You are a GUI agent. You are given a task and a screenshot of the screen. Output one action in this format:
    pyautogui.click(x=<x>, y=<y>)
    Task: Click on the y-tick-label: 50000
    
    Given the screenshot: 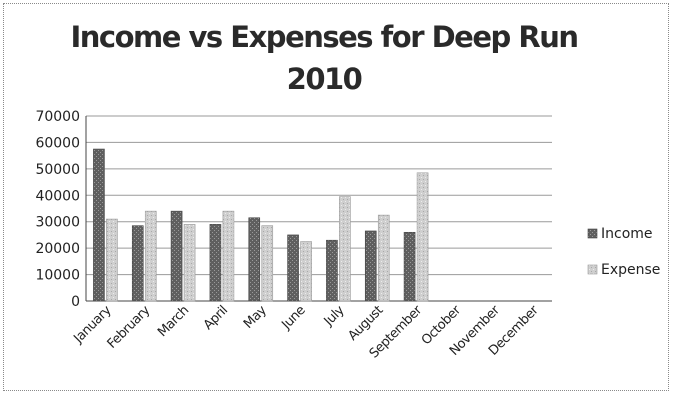 What is the action you would take?
    pyautogui.click(x=57, y=170)
    